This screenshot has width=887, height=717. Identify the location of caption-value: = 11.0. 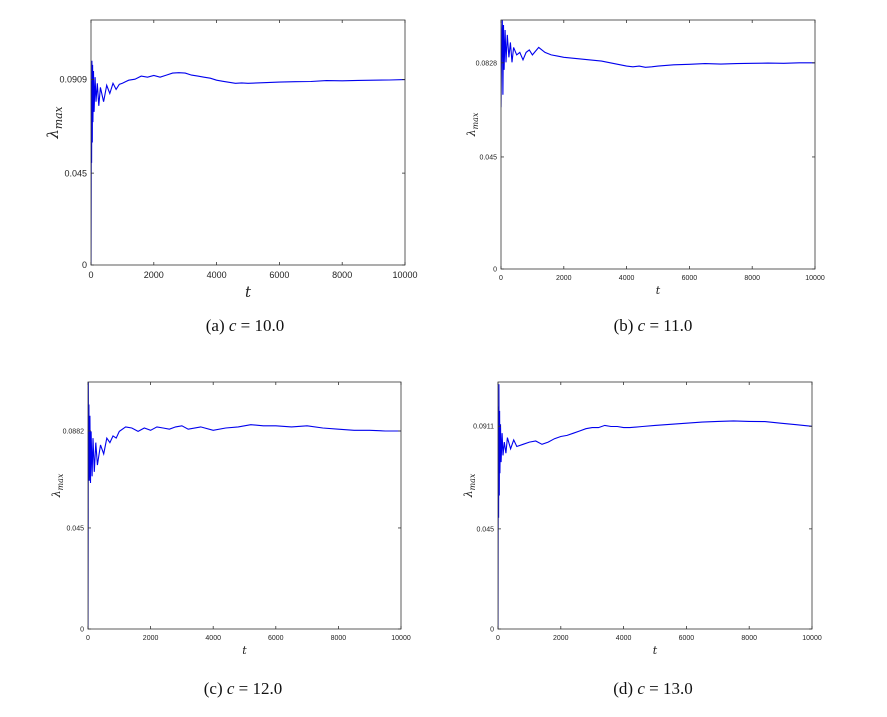
(668, 325).